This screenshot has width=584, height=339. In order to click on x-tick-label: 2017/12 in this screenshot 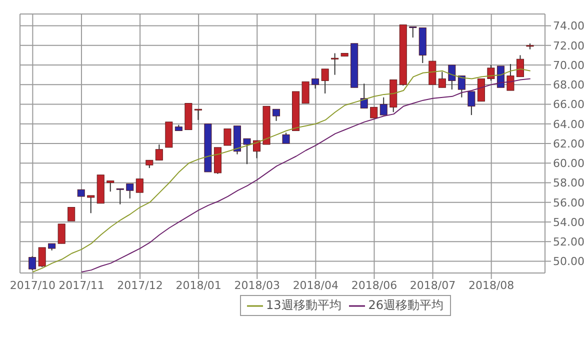, I will do `click(140, 285)`.